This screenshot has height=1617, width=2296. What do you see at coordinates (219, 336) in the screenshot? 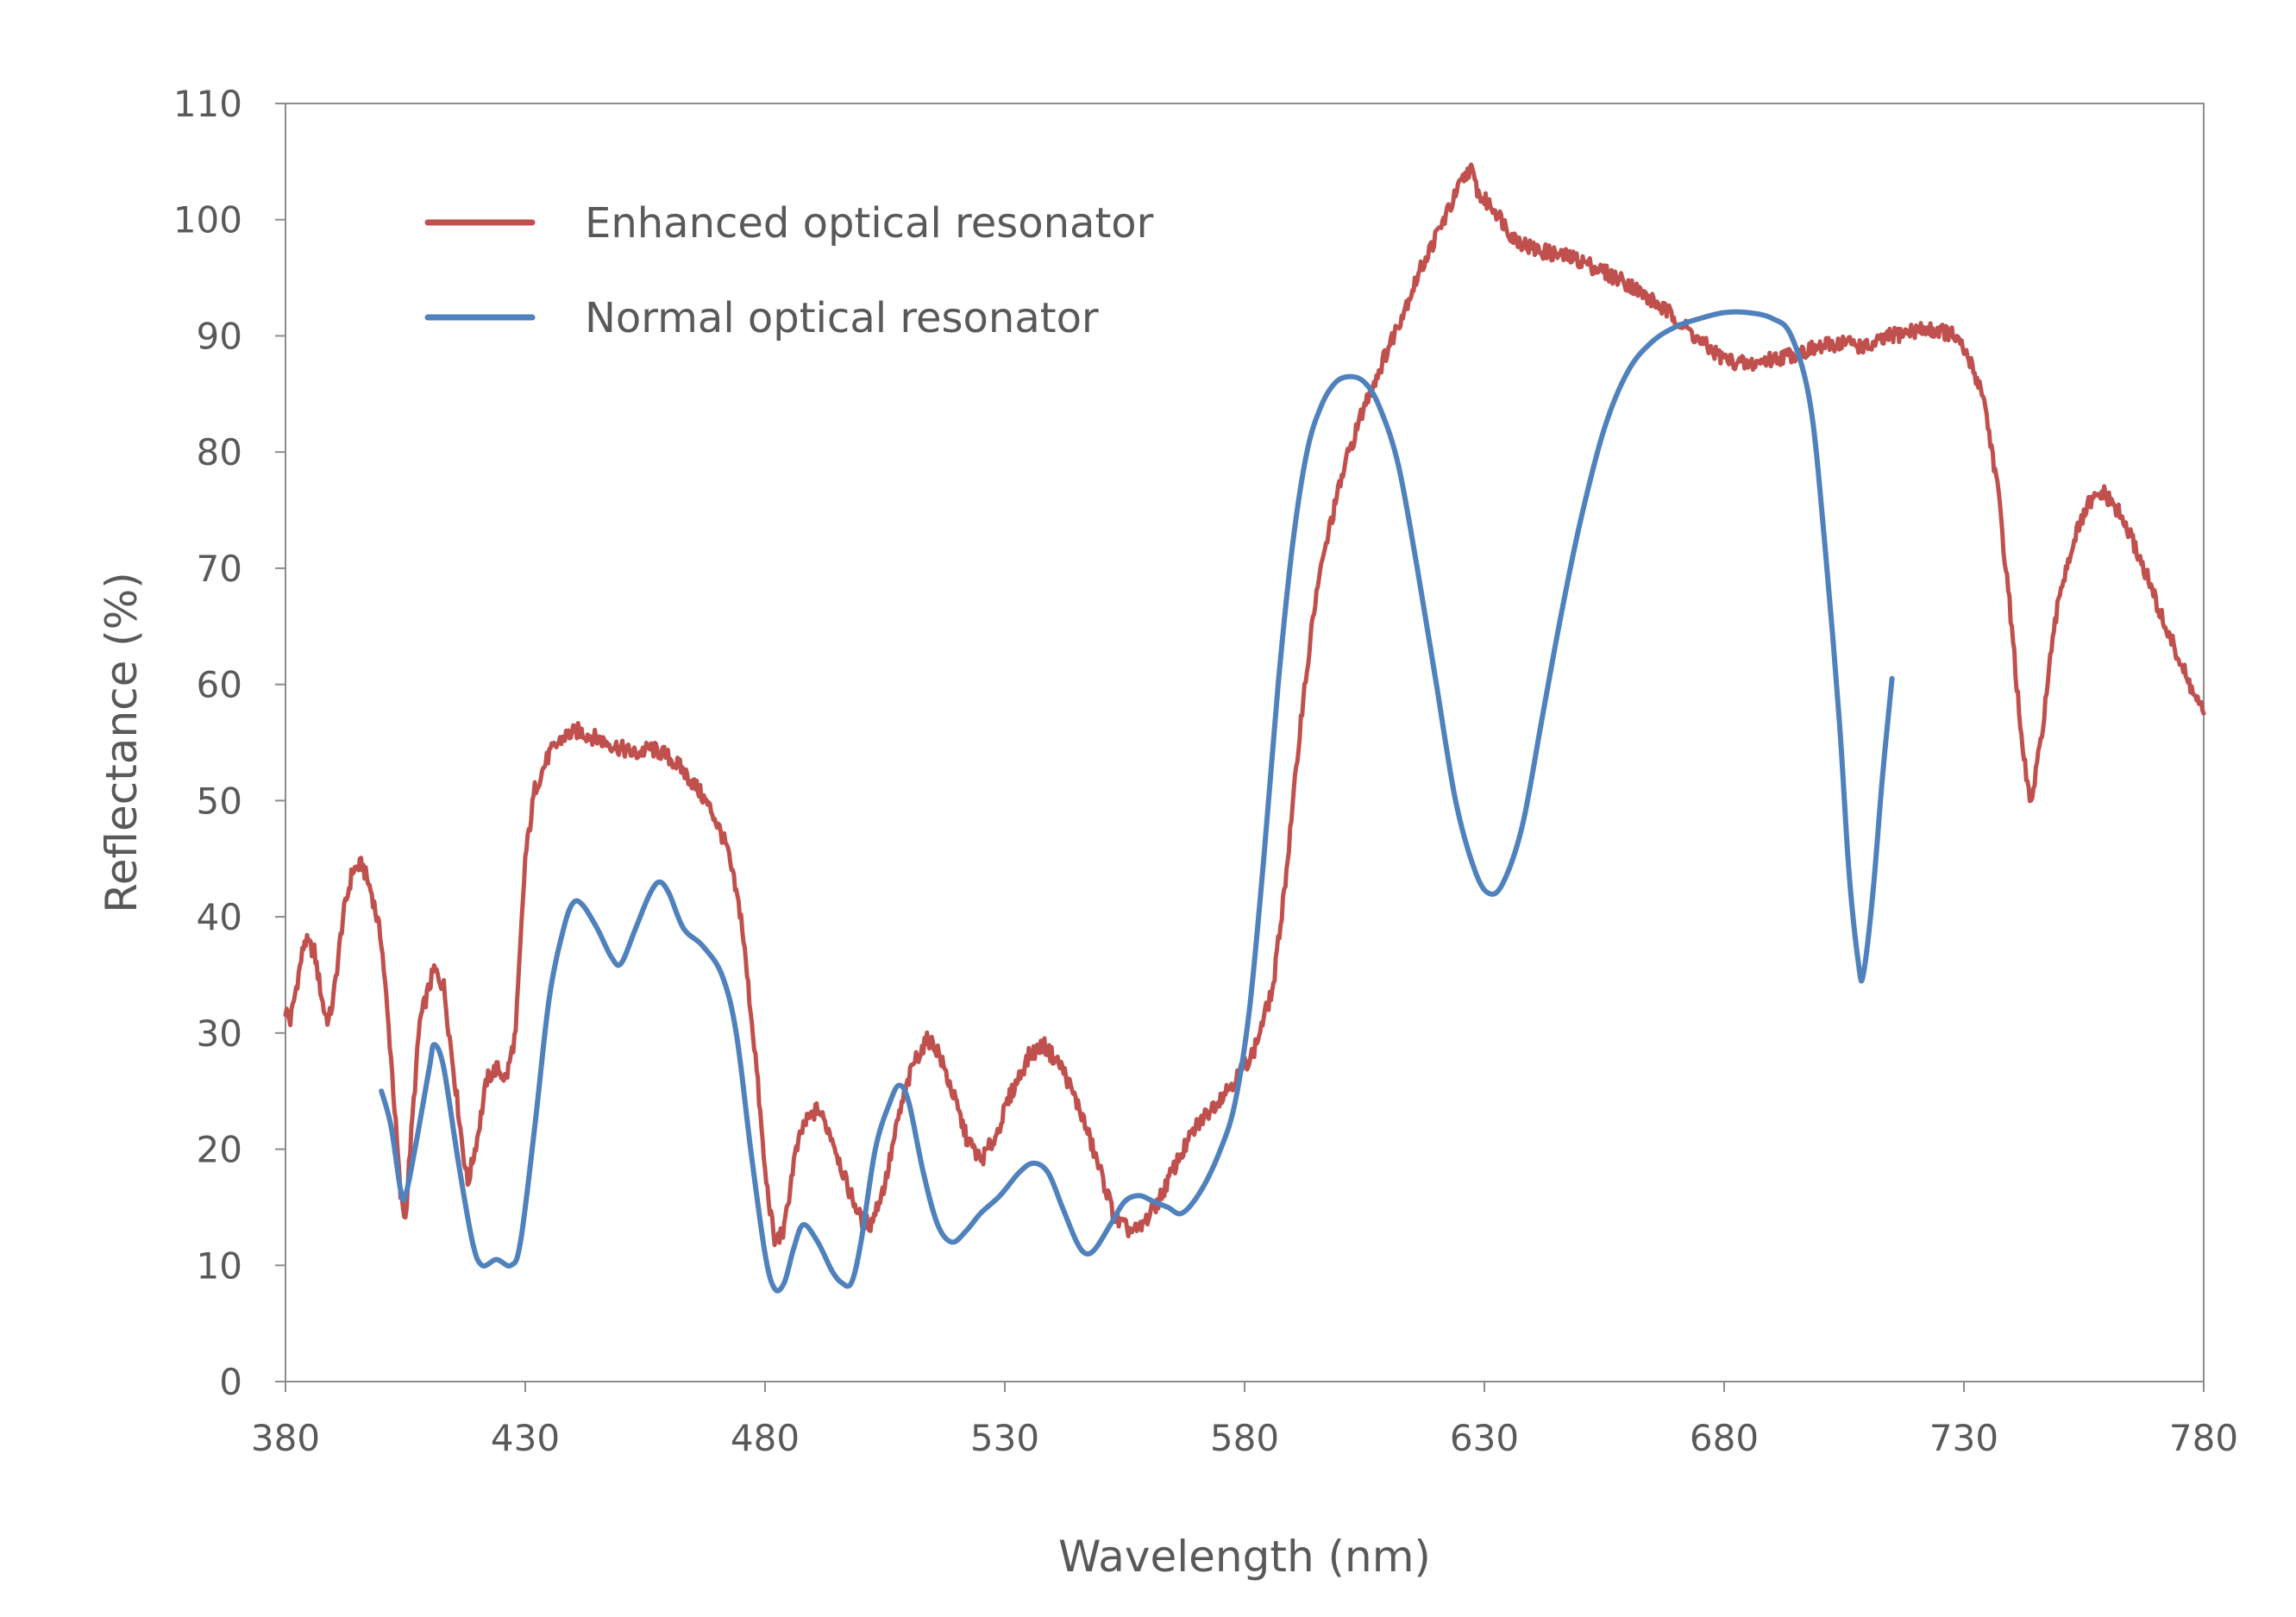
I see `y-tick-label: 90` at bounding box center [219, 336].